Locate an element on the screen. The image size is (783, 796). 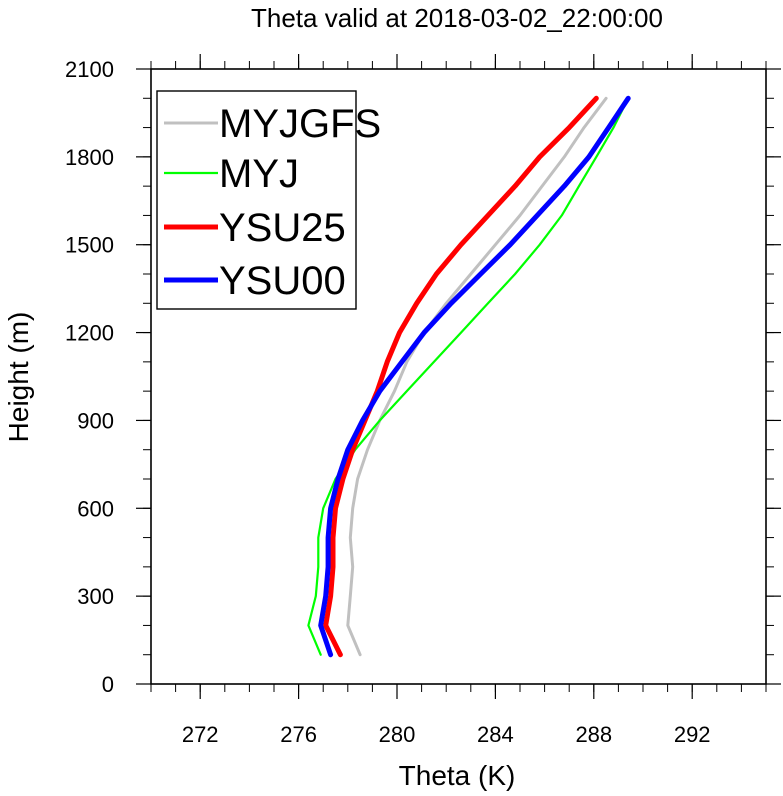
legend-label-ysu25: YSU25 is located at coordinates (282, 228).